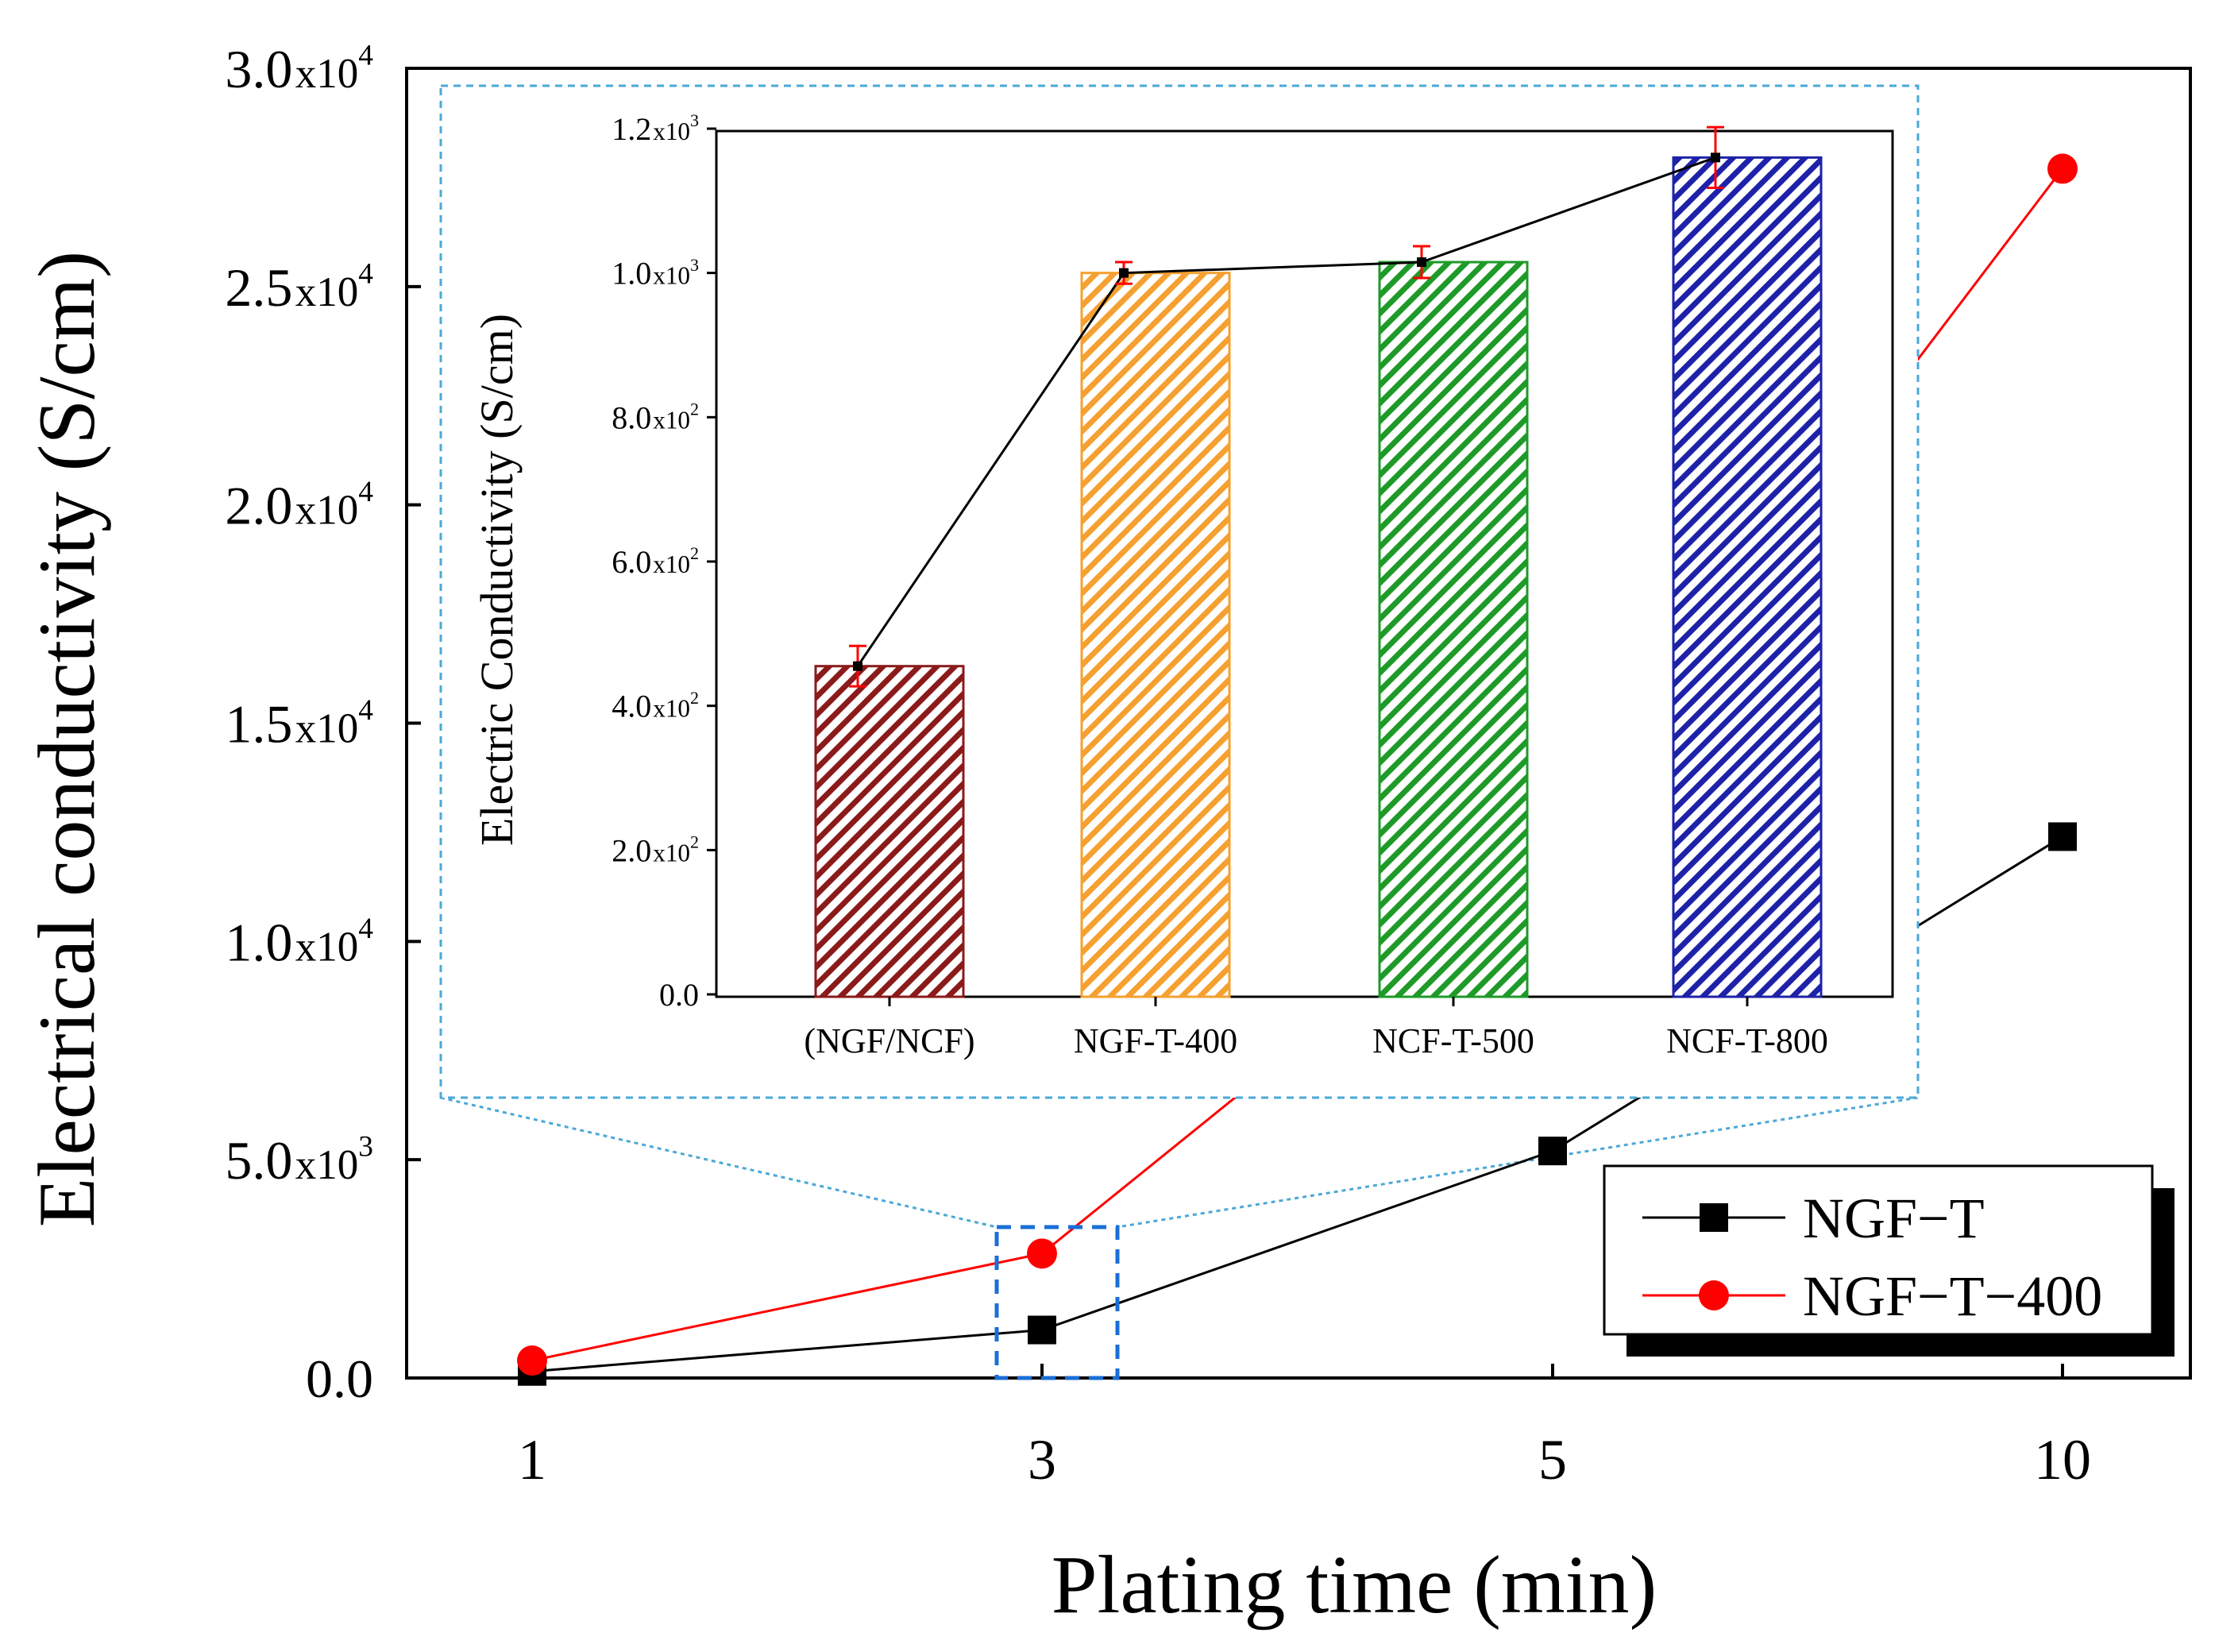 This screenshot has width=2215, height=1652. What do you see at coordinates (67, 739) in the screenshot?
I see `main-y-axis-label: Electrical conductivity (S/cm)` at bounding box center [67, 739].